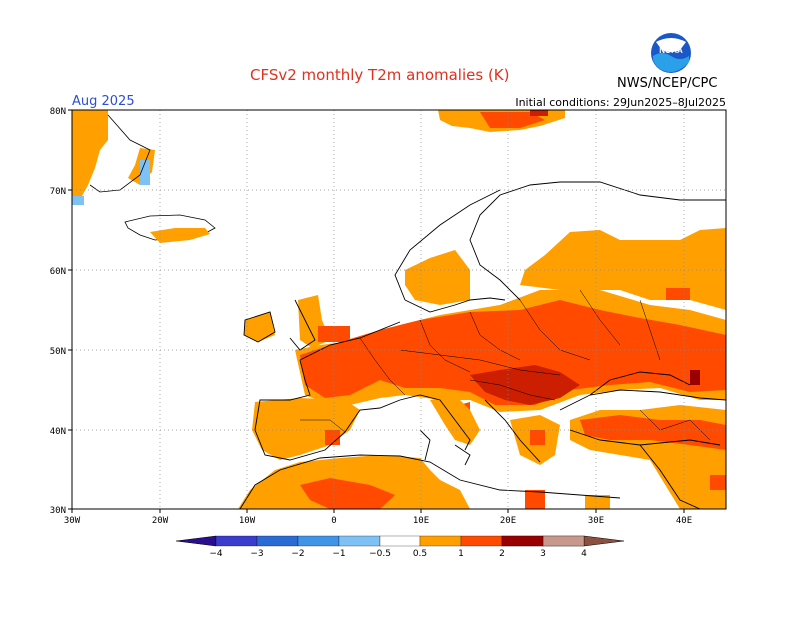 This screenshot has height=618, width=800. I want to click on lon-label-40e: 40E, so click(684, 521).